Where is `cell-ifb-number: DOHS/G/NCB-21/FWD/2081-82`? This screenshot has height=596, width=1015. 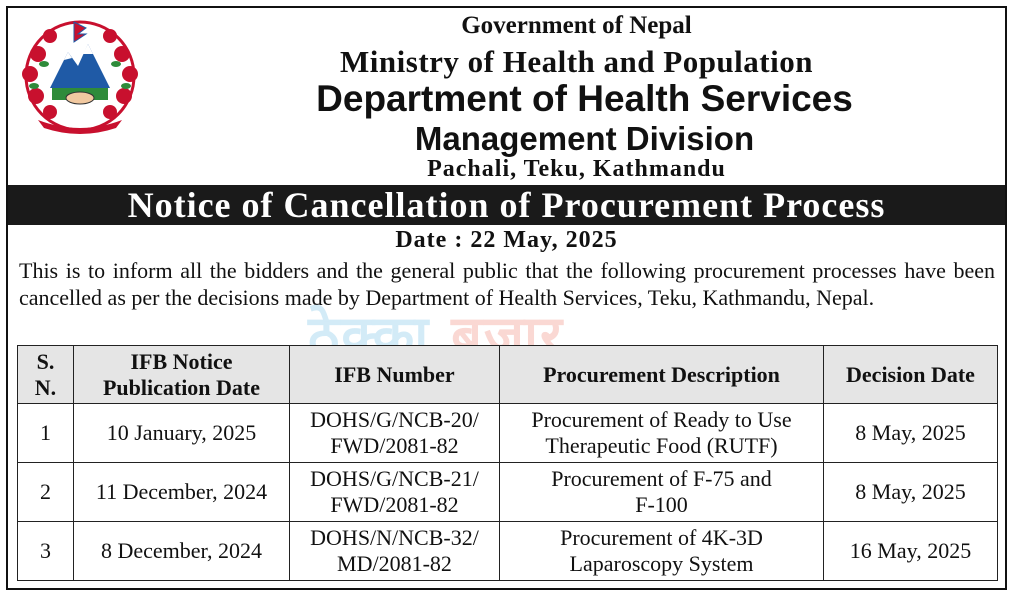
cell-ifb-number: DOHS/G/NCB-21/FWD/2081-82 is located at coordinates (394, 492).